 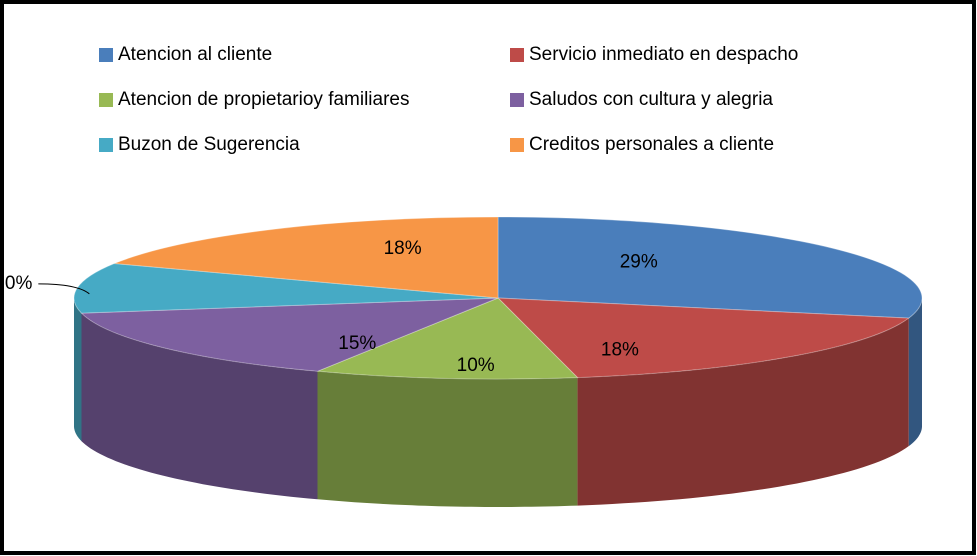 What do you see at coordinates (651, 144) in the screenshot?
I see `legend-label: Creditos personales a cliente` at bounding box center [651, 144].